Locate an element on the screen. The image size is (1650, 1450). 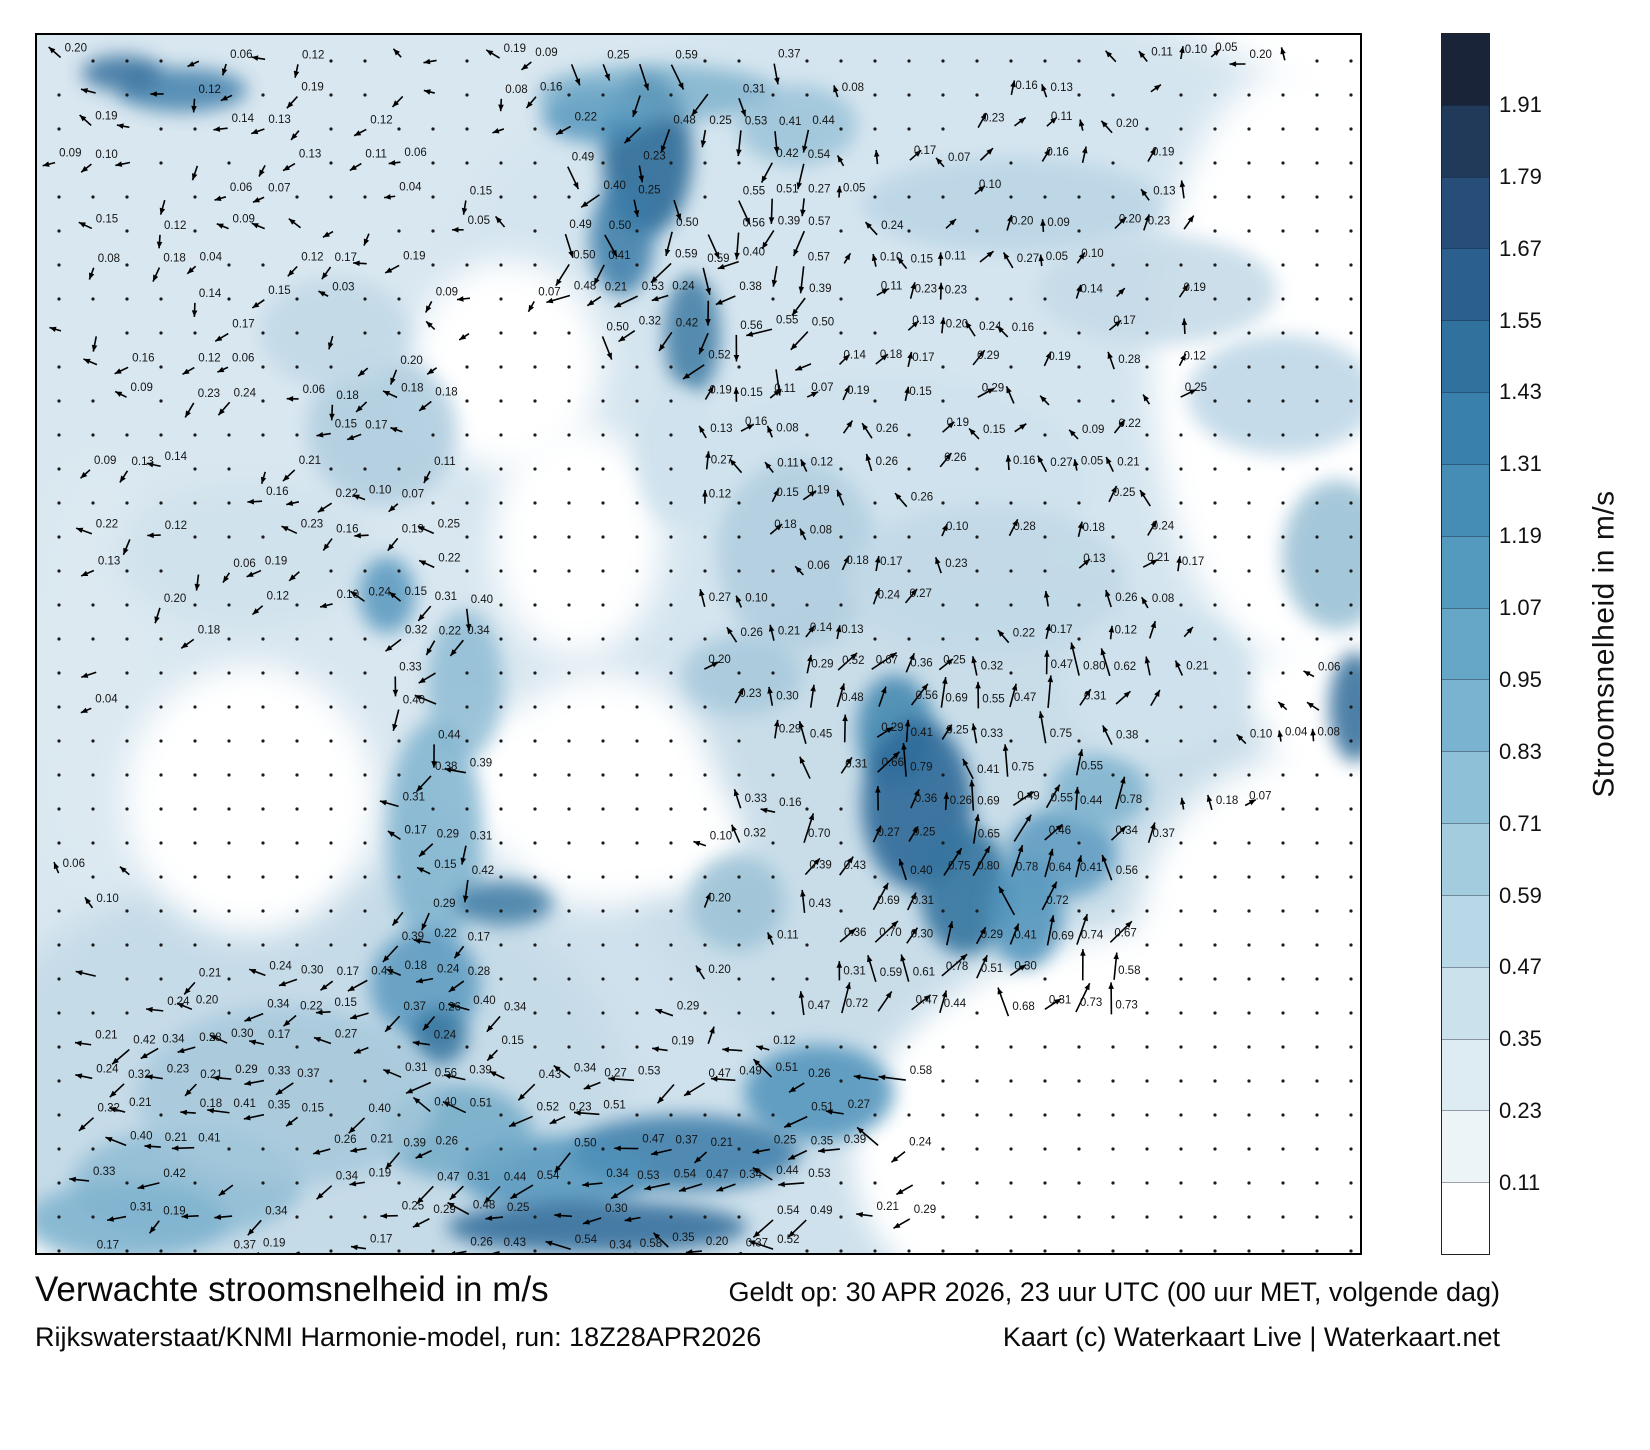
svg-text: 0.55 is located at coordinates (993, 699).